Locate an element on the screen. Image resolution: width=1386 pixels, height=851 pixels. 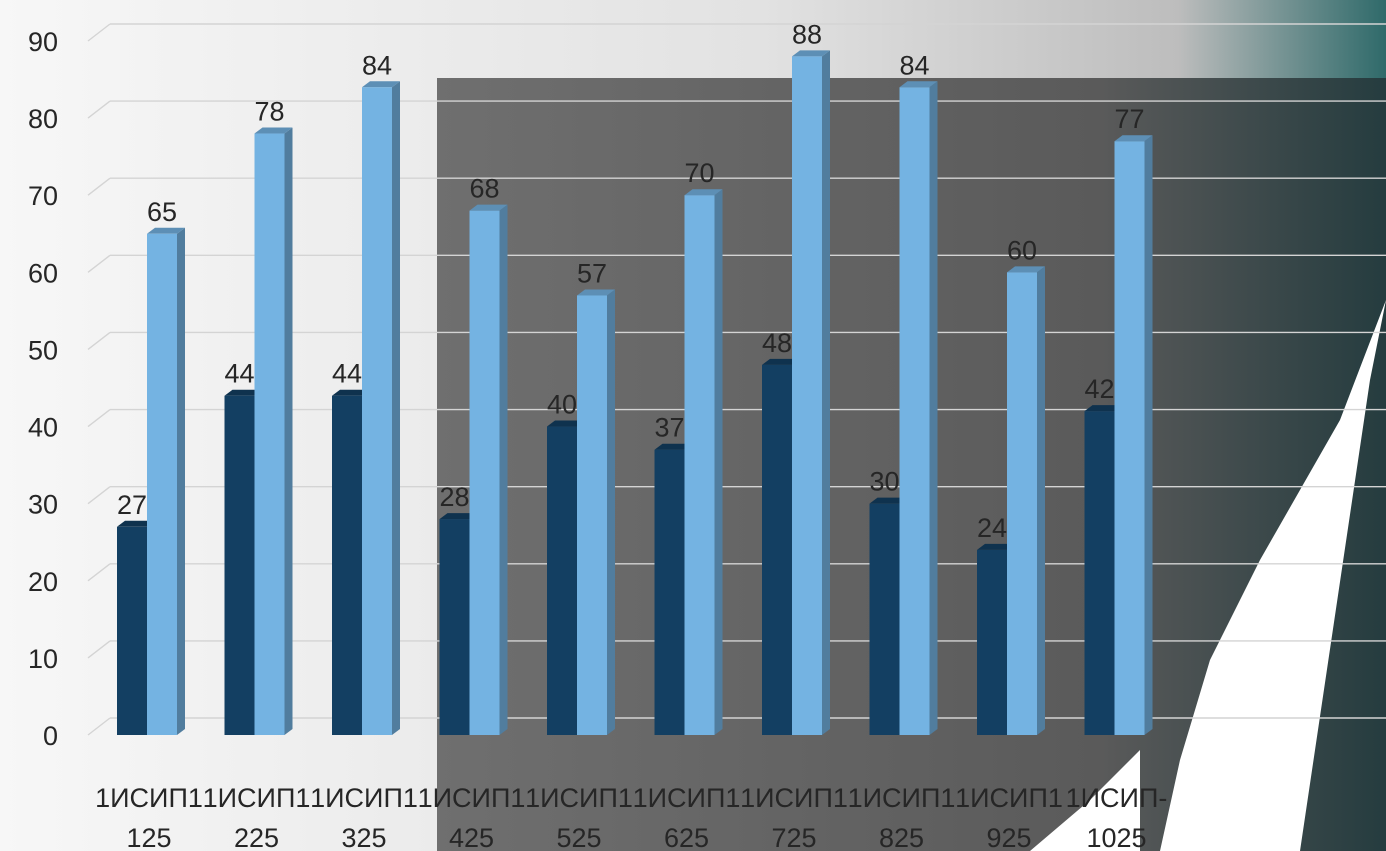
data-label: 28 is located at coordinates (454, 497).